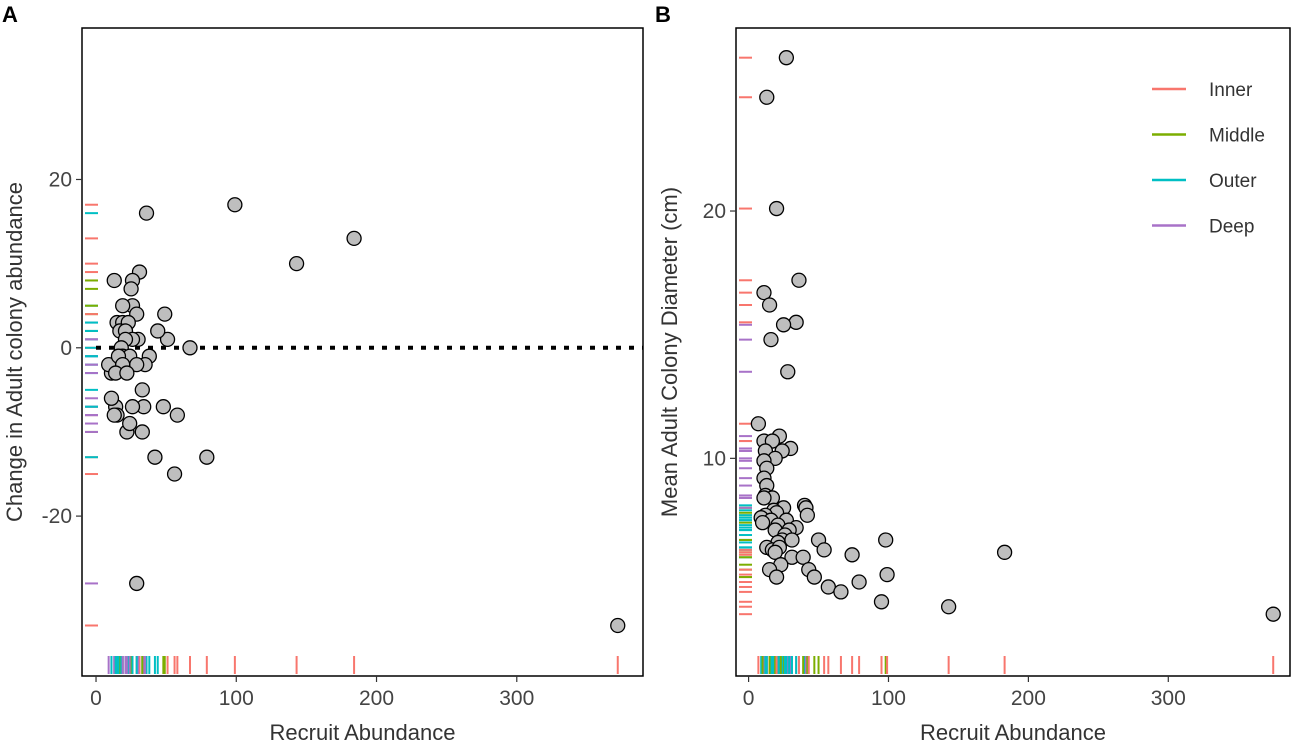 The image size is (1302, 744). What do you see at coordinates (1231, 227) in the screenshot?
I see `legend-label-deep: Deep` at bounding box center [1231, 227].